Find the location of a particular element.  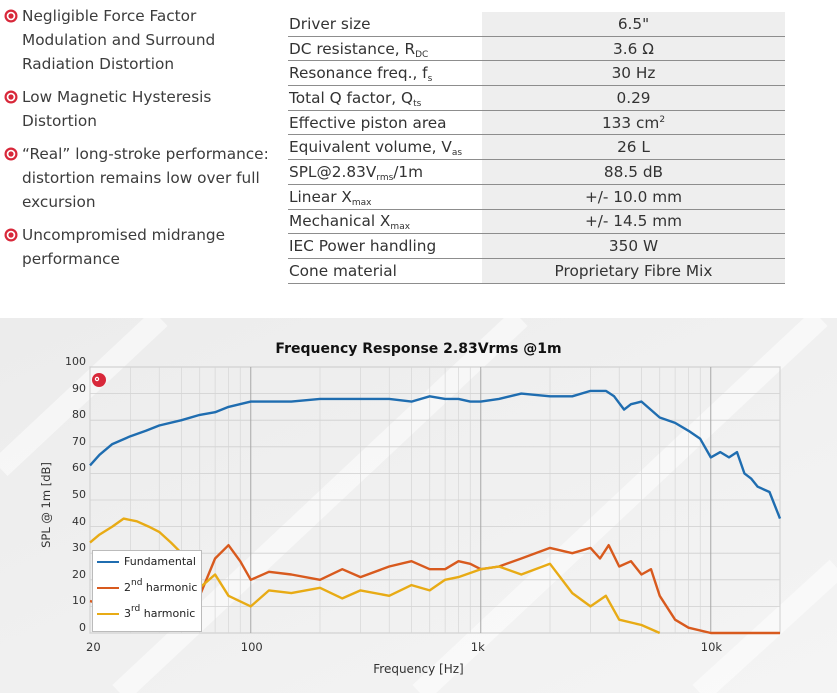

feature-item: Low Magnetic Hysteresis Distortion is located at coordinates (139, 109).